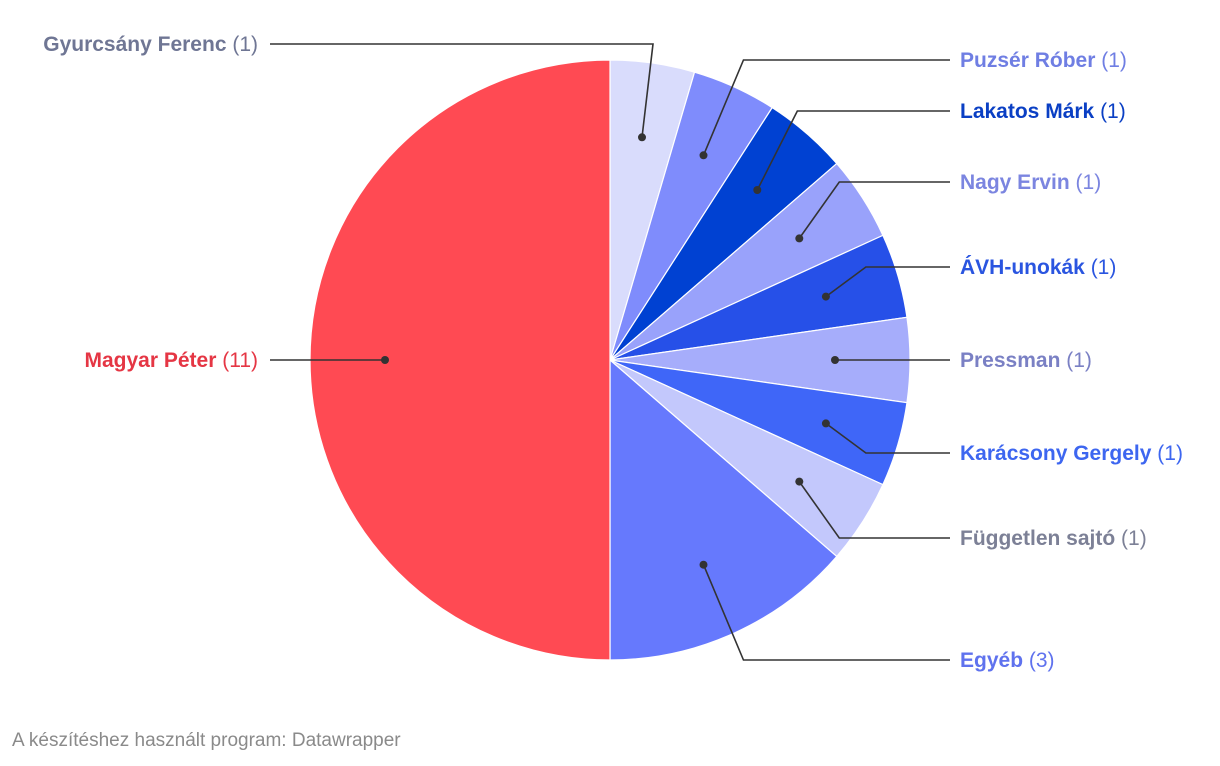  Describe the element at coordinates (723, 509) in the screenshot. I see `pie-slice-egyeb` at that location.